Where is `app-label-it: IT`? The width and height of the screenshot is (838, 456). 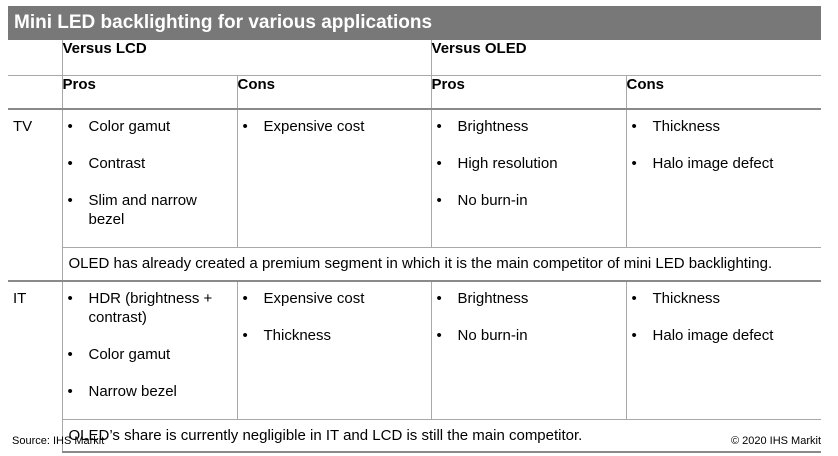 app-label-it: IT is located at coordinates (35, 365).